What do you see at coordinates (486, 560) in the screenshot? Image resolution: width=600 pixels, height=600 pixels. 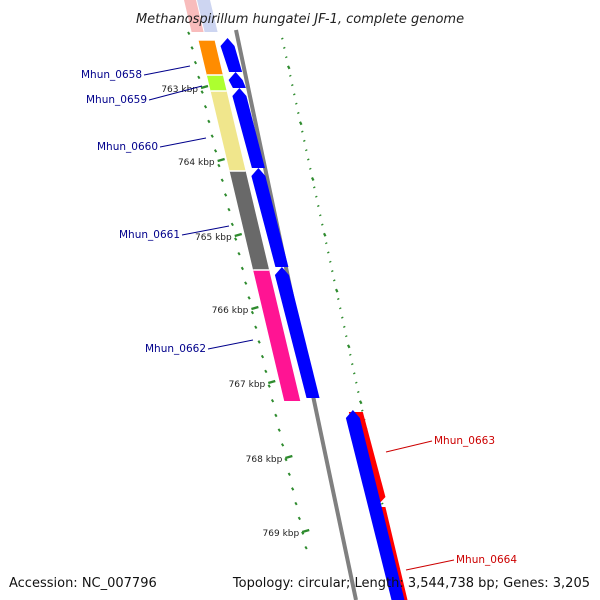 I see `gene-label-mhun_0664: Mhun_0664` at bounding box center [486, 560].